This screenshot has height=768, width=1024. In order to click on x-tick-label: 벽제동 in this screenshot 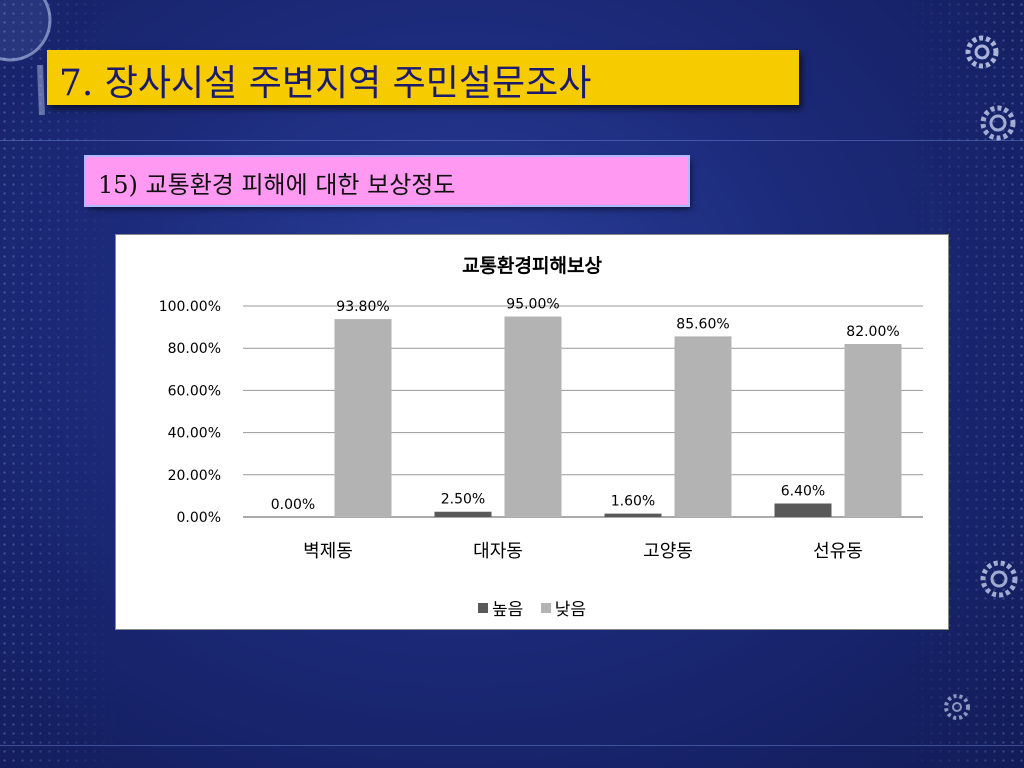, I will do `click(328, 551)`.